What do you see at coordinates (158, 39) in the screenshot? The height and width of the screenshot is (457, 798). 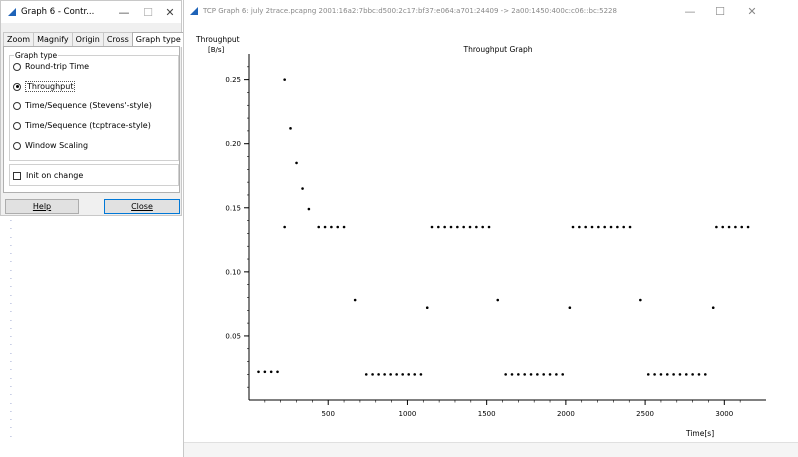 I see `tab-graph-type: Graph type` at bounding box center [158, 39].